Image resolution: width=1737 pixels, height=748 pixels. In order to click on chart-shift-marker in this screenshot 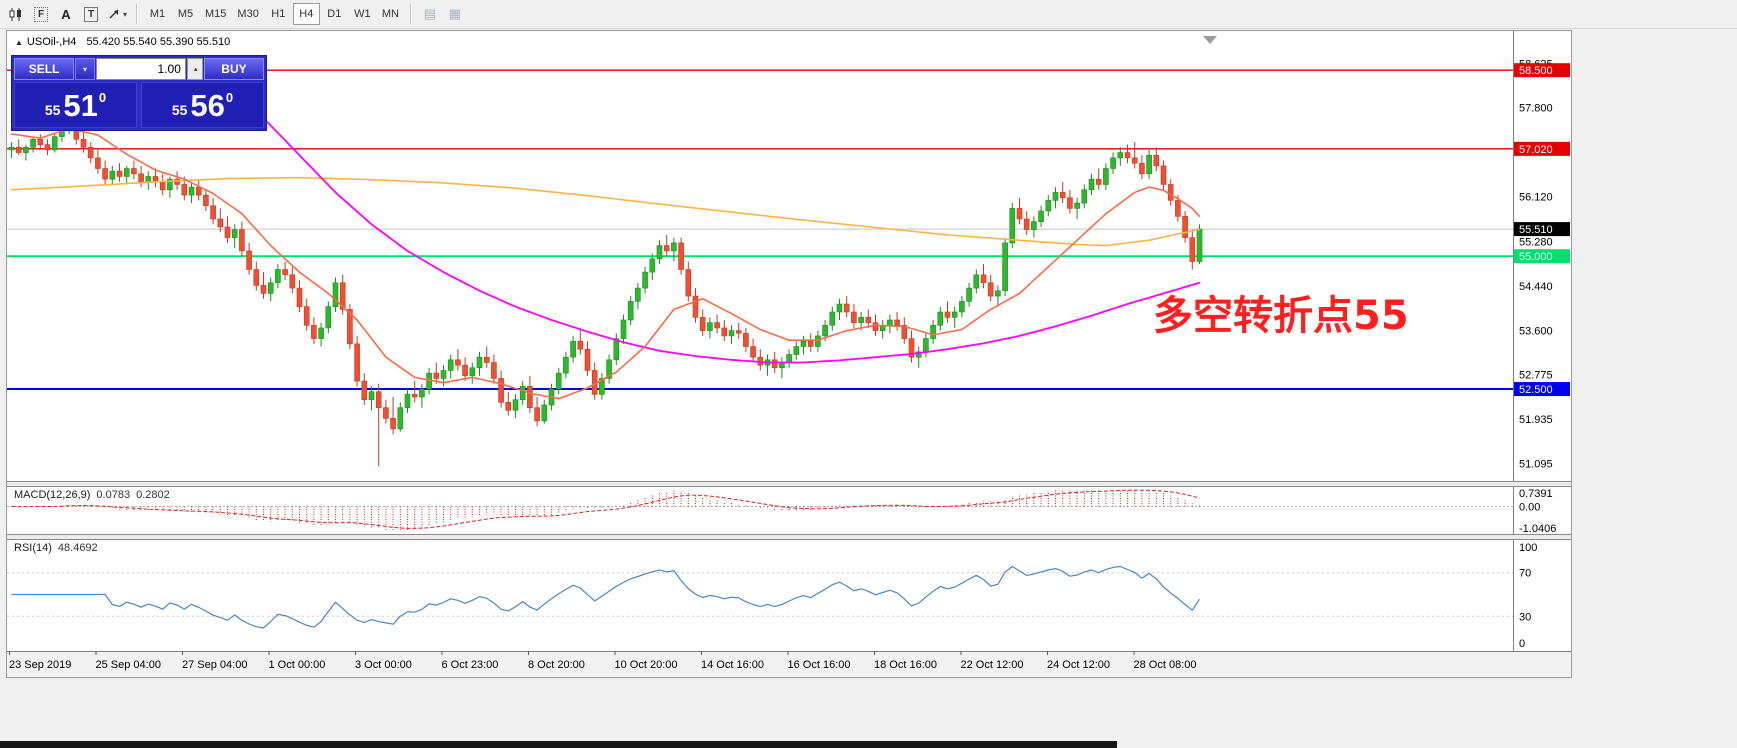, I will do `click(1210, 40)`.